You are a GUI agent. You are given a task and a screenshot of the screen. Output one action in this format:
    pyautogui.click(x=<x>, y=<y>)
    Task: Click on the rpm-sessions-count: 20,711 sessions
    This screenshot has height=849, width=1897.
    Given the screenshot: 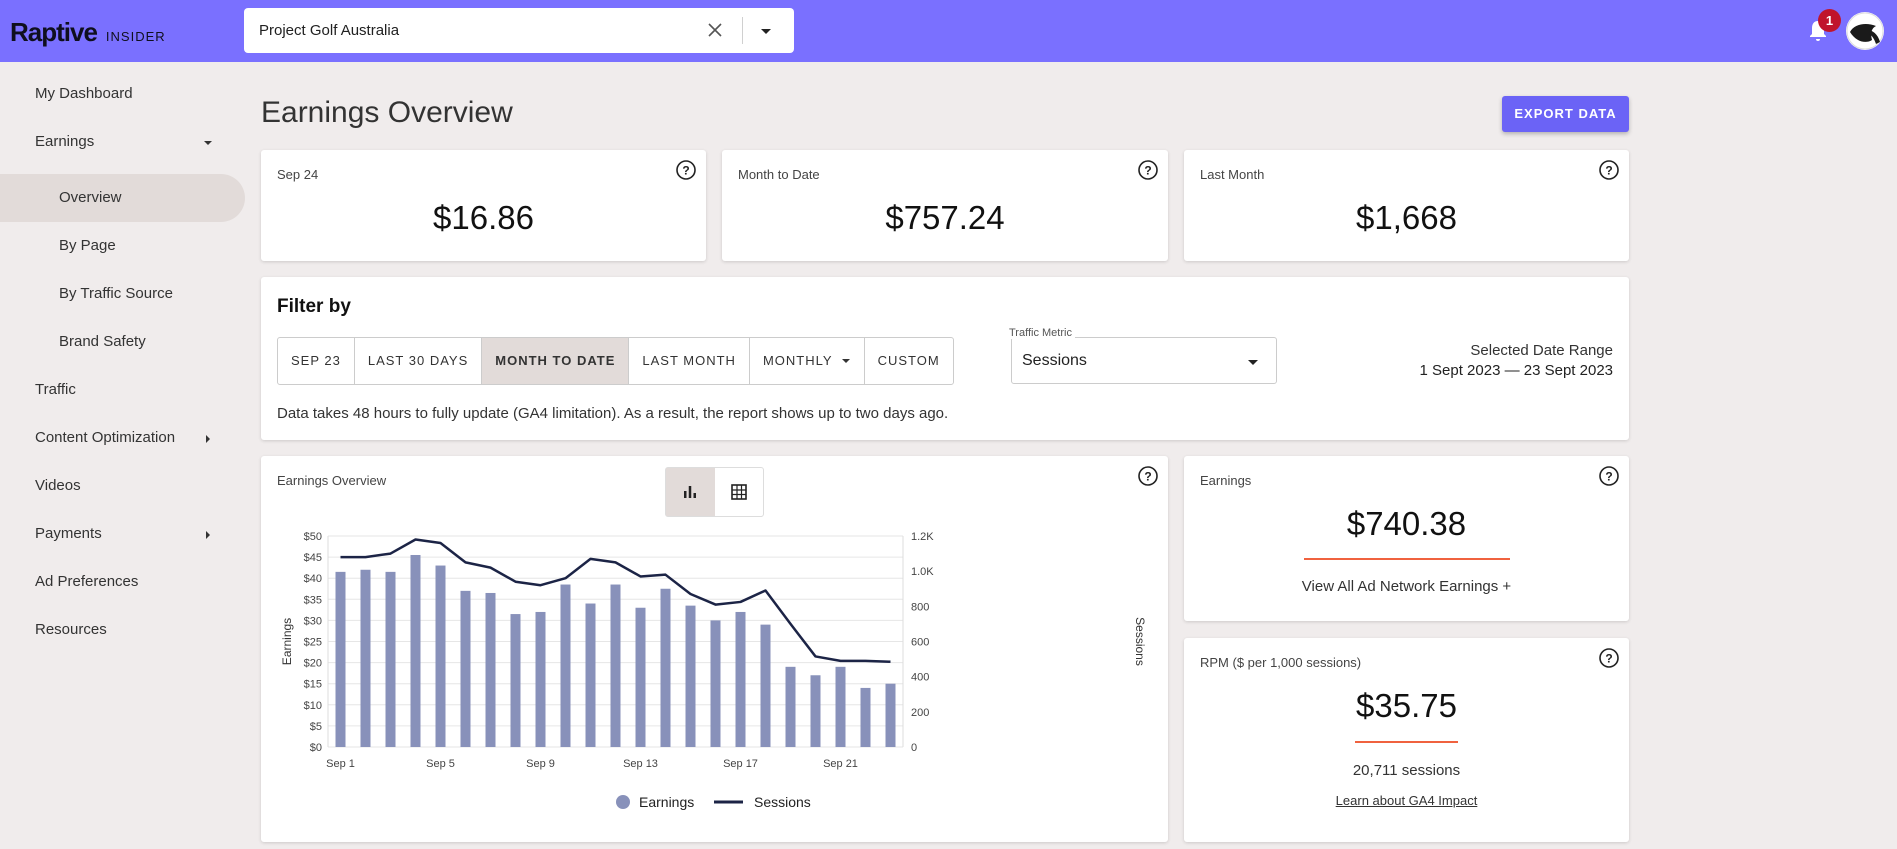 What is the action you would take?
    pyautogui.click(x=1406, y=770)
    